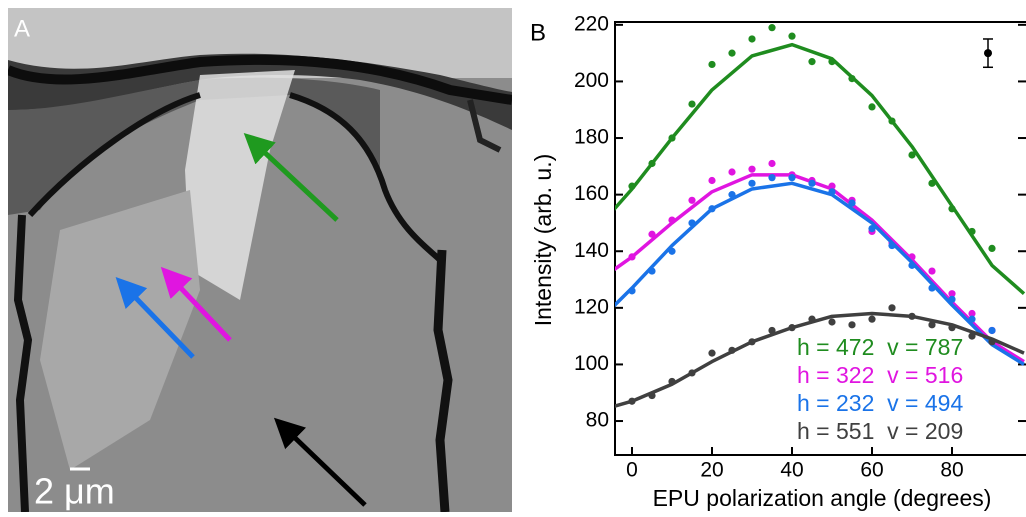 Image resolution: width=1026 pixels, height=517 pixels. I want to click on x-tick-label: 0, so click(632, 470).